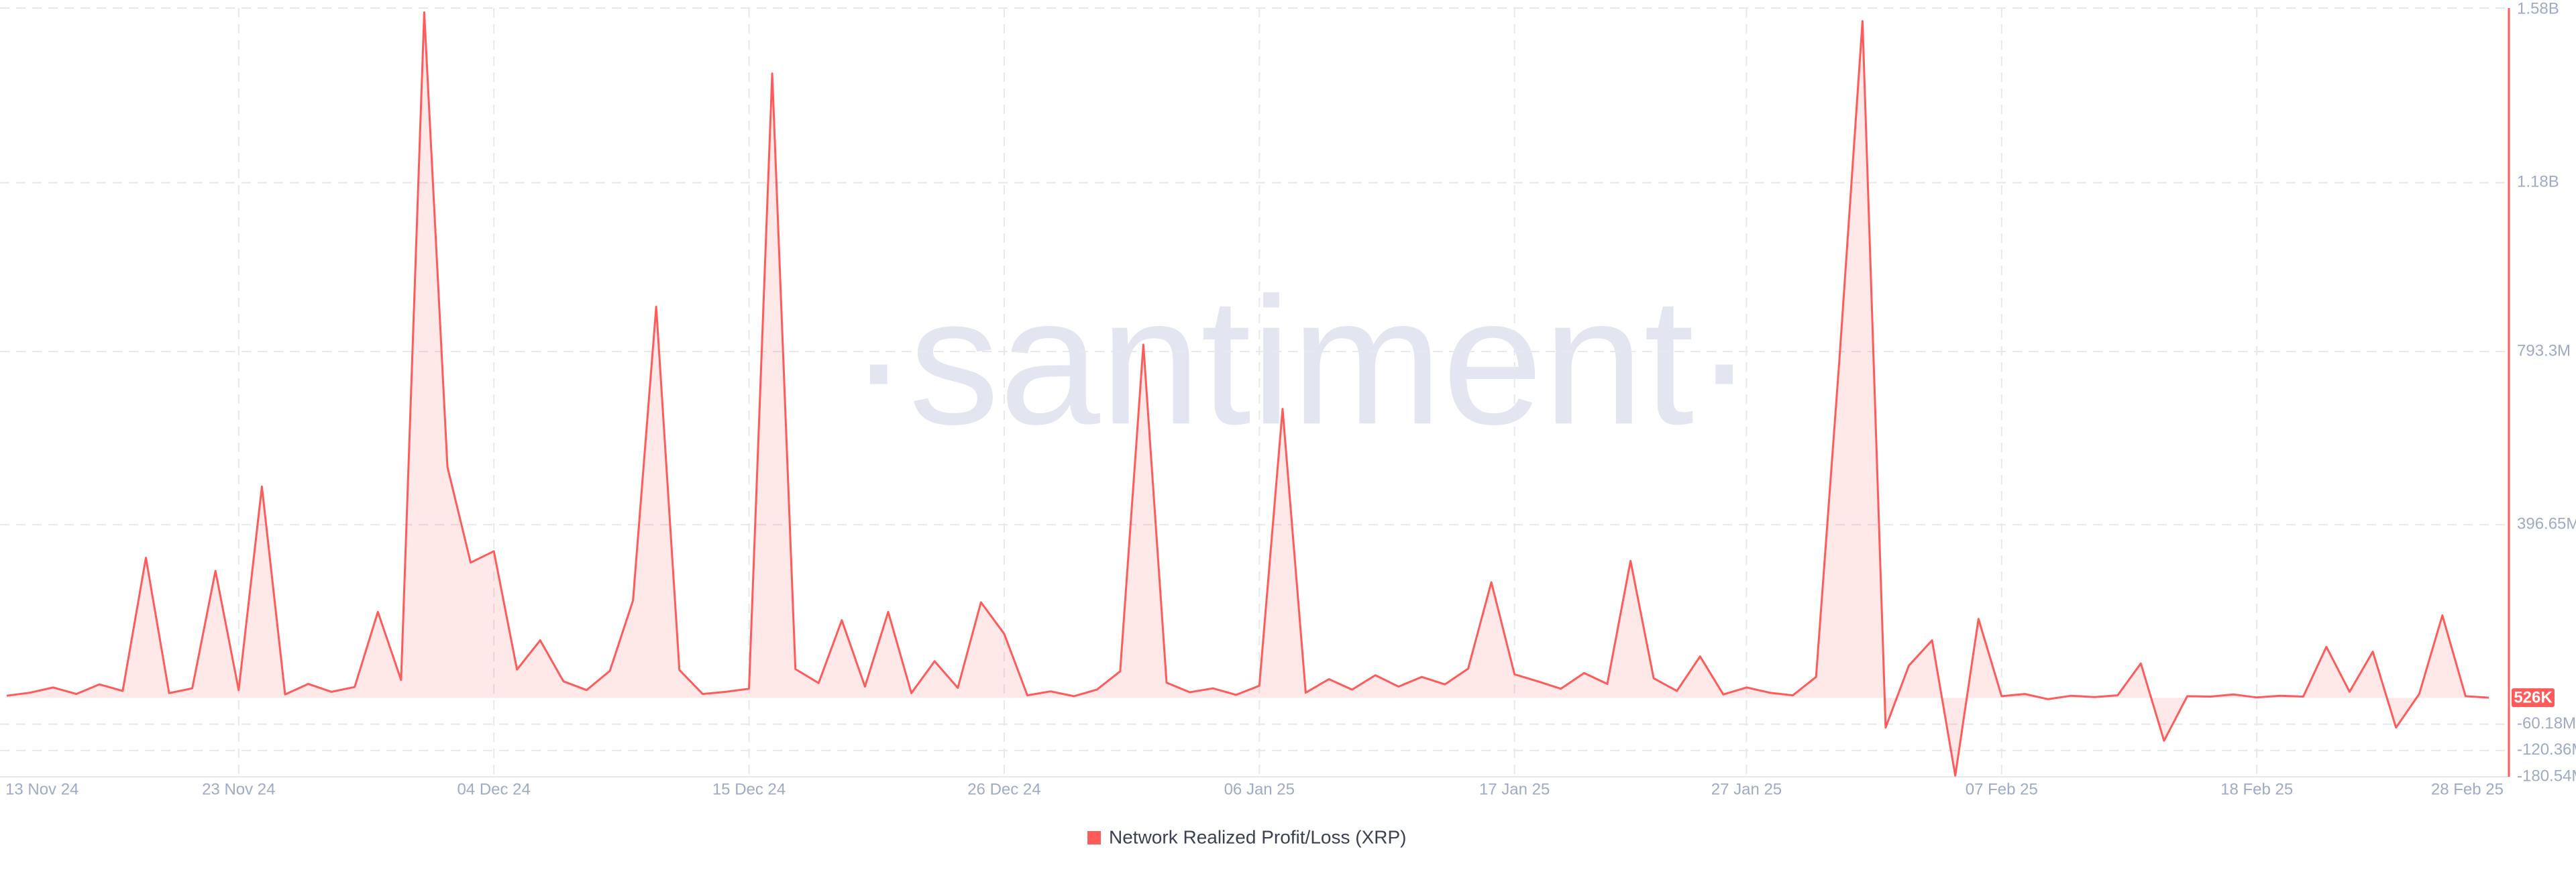 Image resolution: width=2576 pixels, height=872 pixels. I want to click on y-tick-label: -180.54M, so click(2546, 776).